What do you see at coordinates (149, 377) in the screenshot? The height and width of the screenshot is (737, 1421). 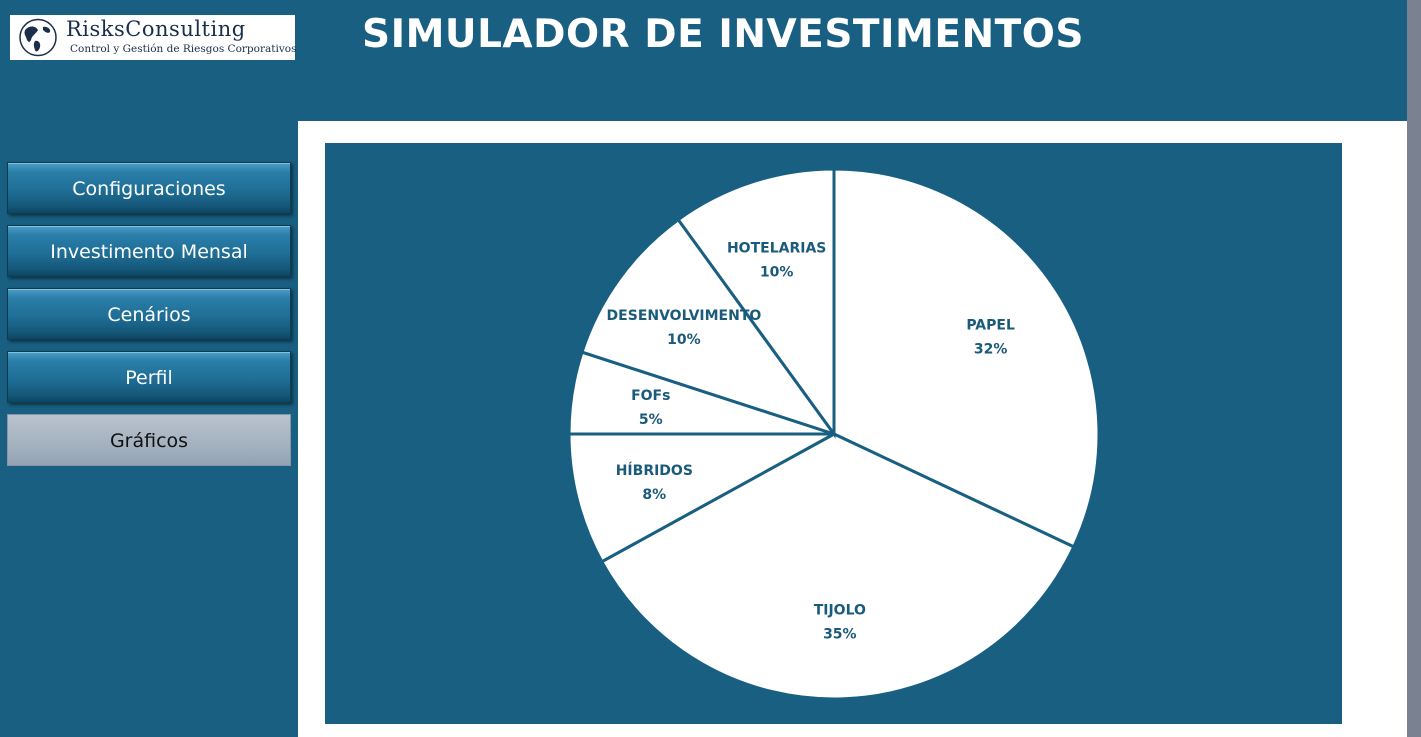 I see `nav-perfil-button: Perfil` at bounding box center [149, 377].